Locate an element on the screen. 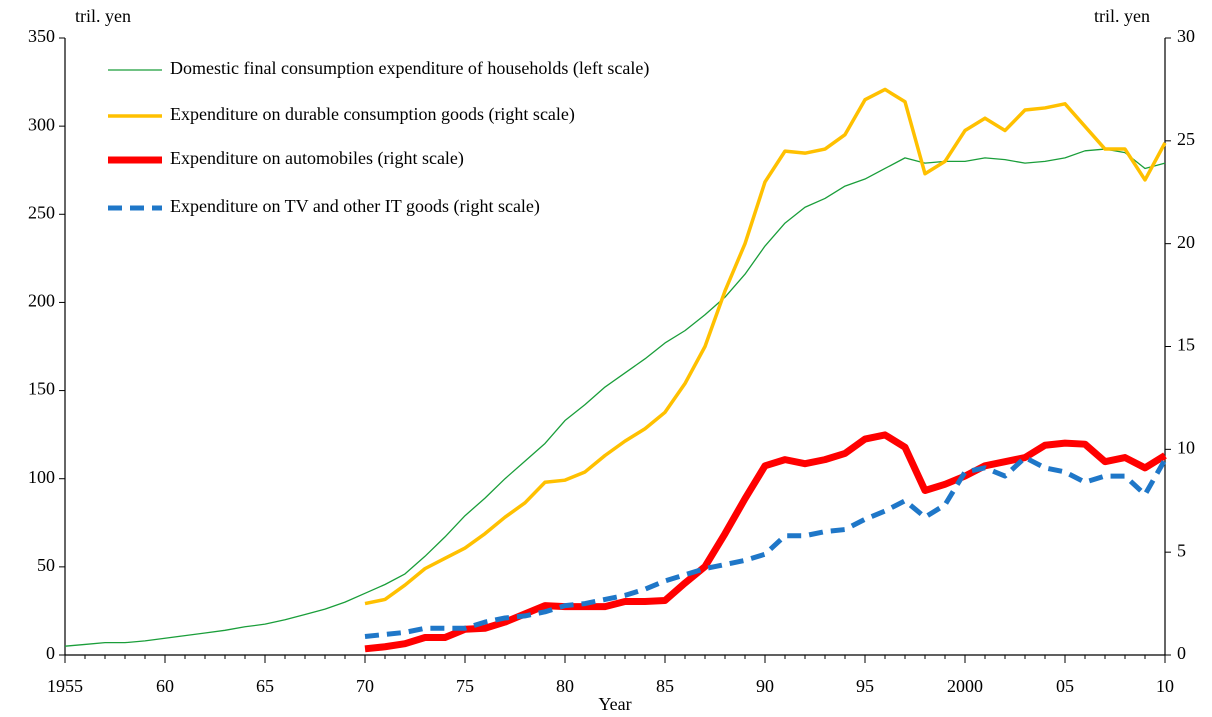  x-tick-label: 60 is located at coordinates (165, 686).